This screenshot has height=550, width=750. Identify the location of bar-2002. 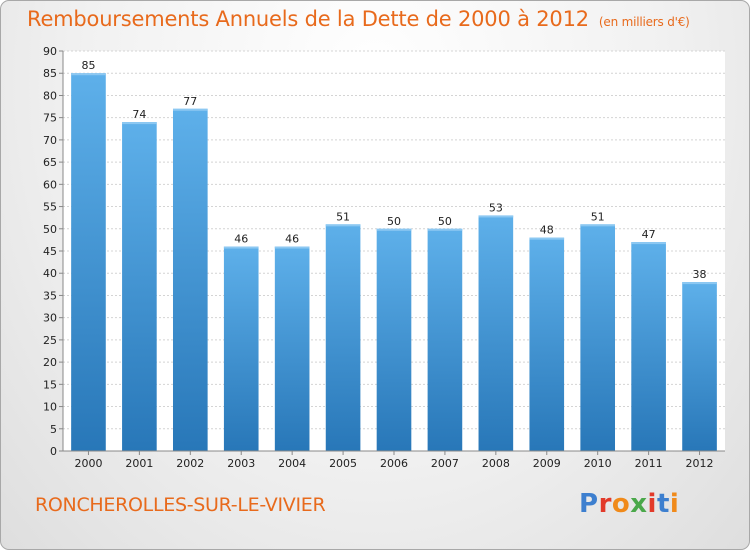
(190, 280).